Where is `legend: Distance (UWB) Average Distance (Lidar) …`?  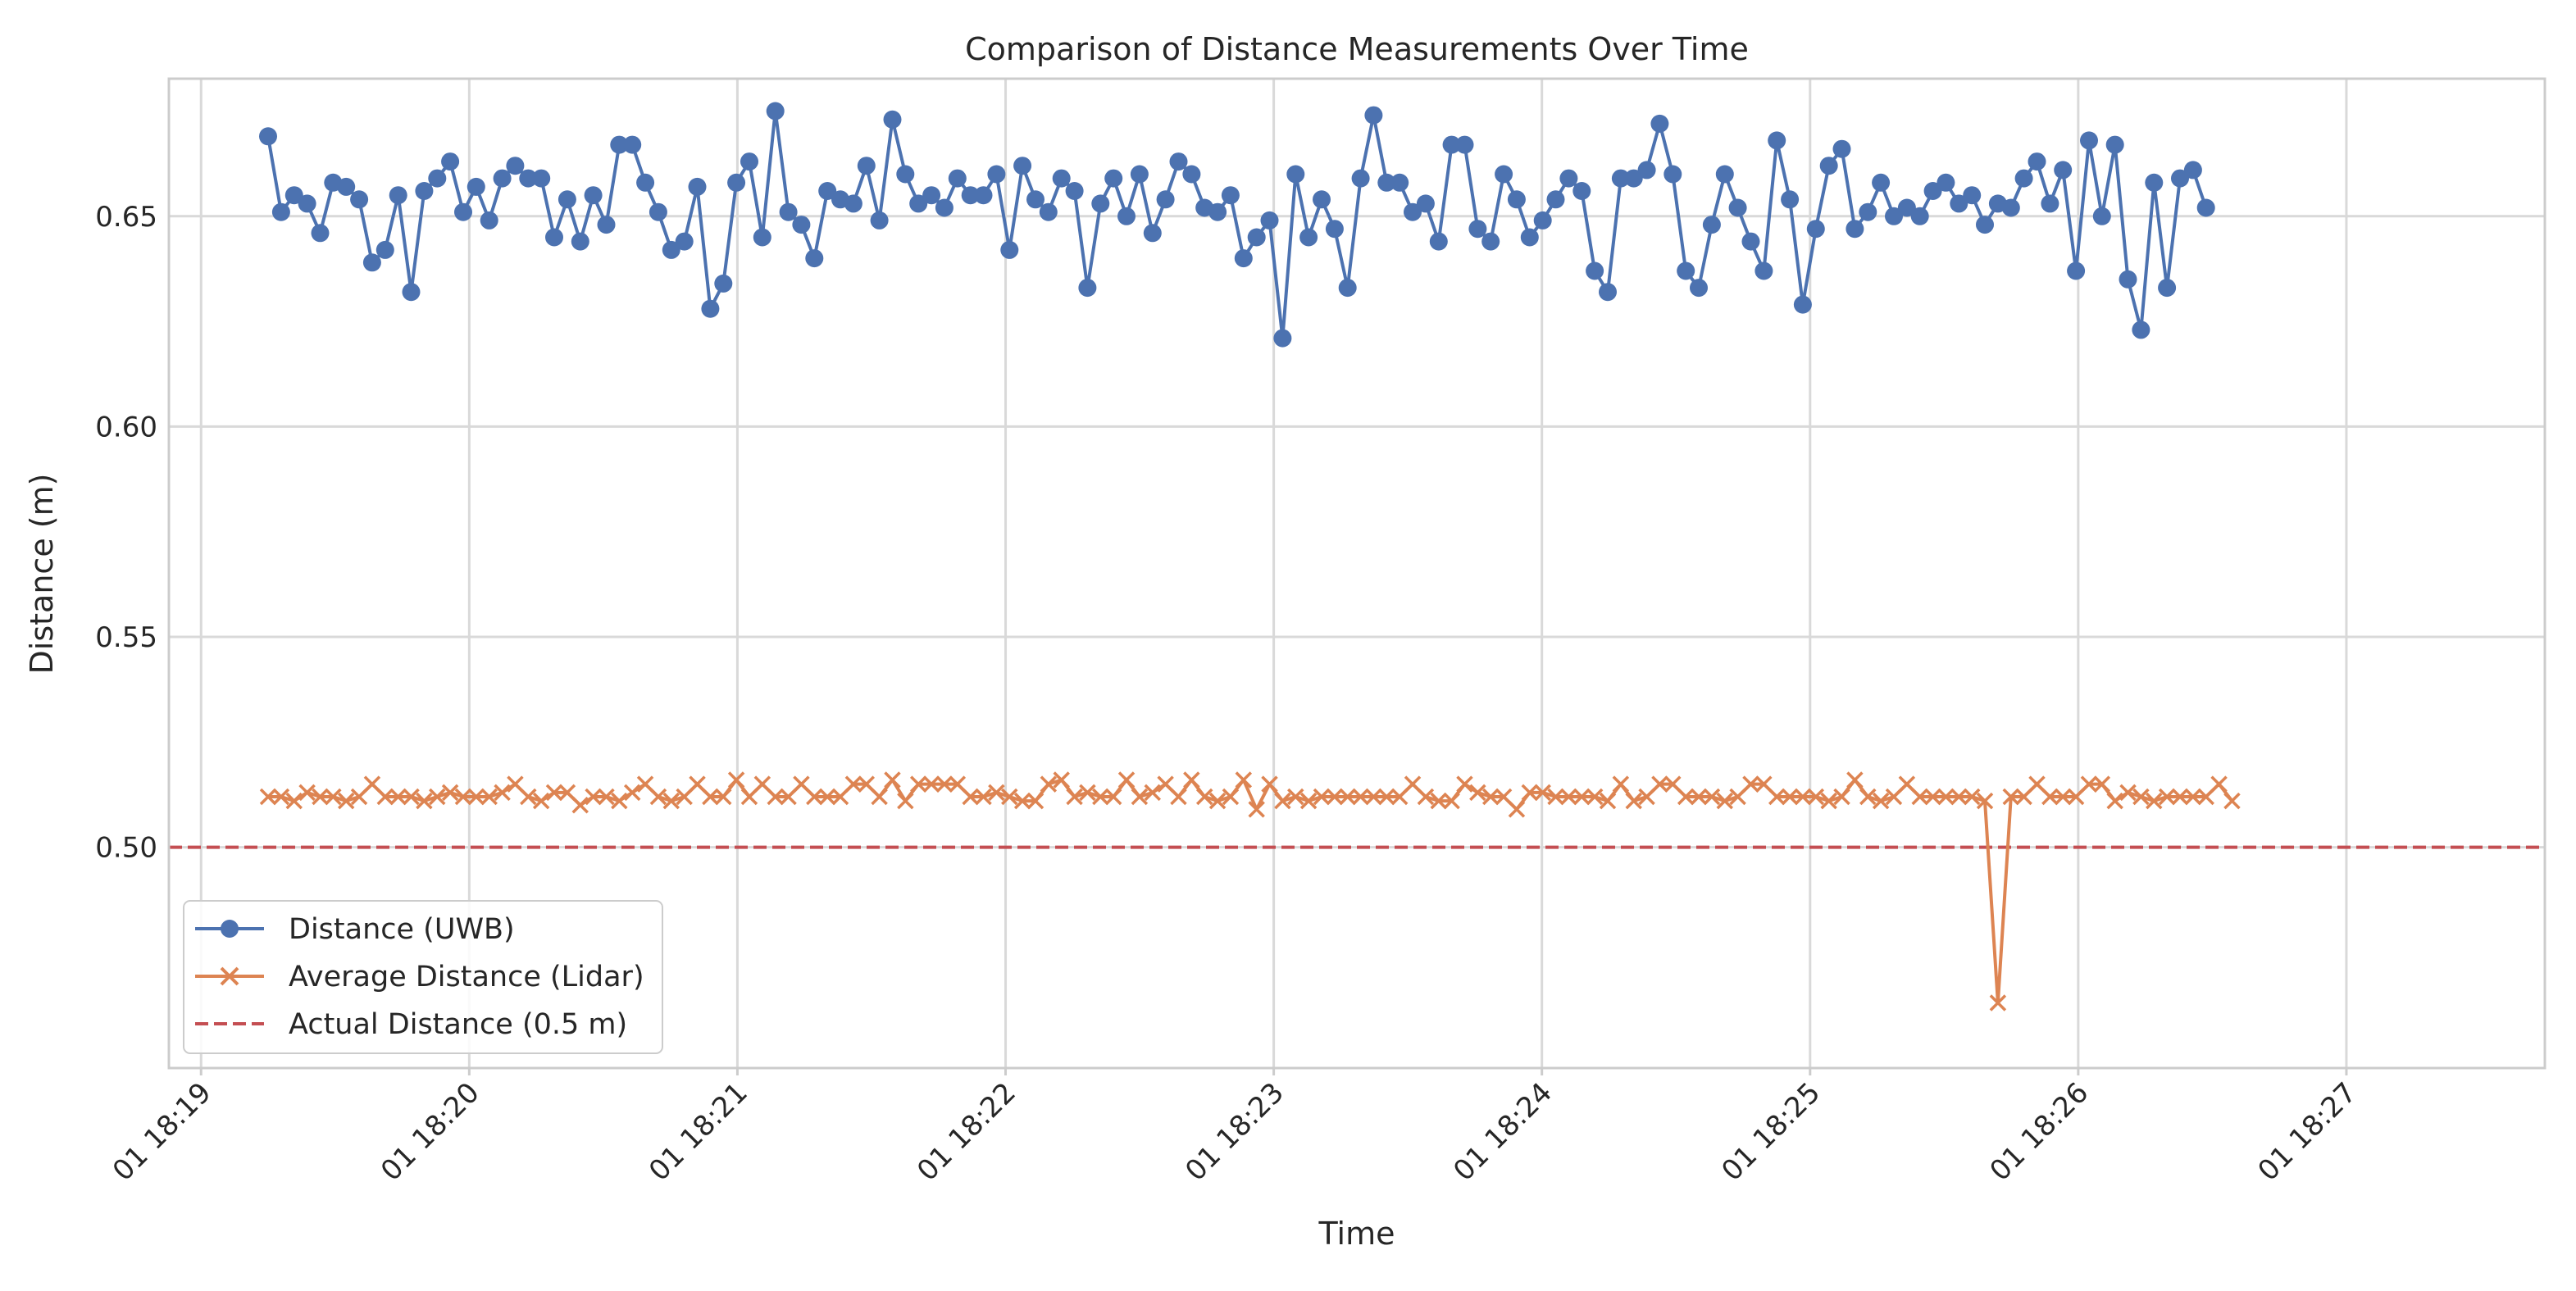 legend: Distance (UWB) Average Distance (Lidar) … is located at coordinates (423, 977).